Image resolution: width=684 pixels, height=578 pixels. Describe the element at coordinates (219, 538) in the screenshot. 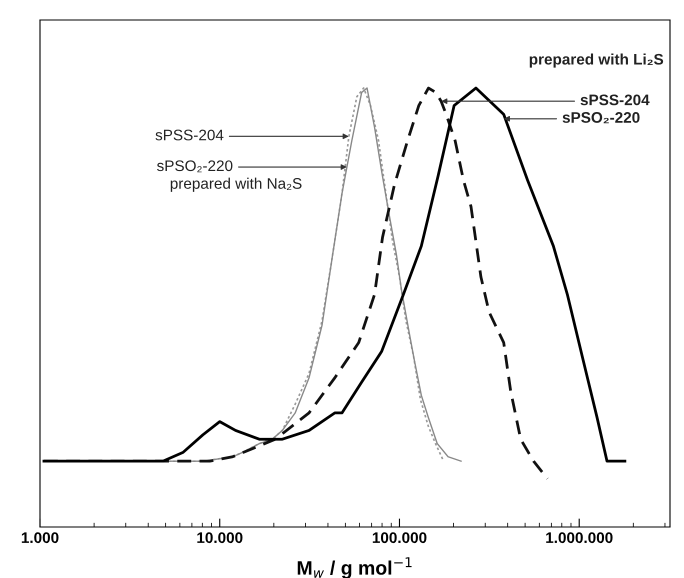

I see `x-tick-label: 10.000` at that location.